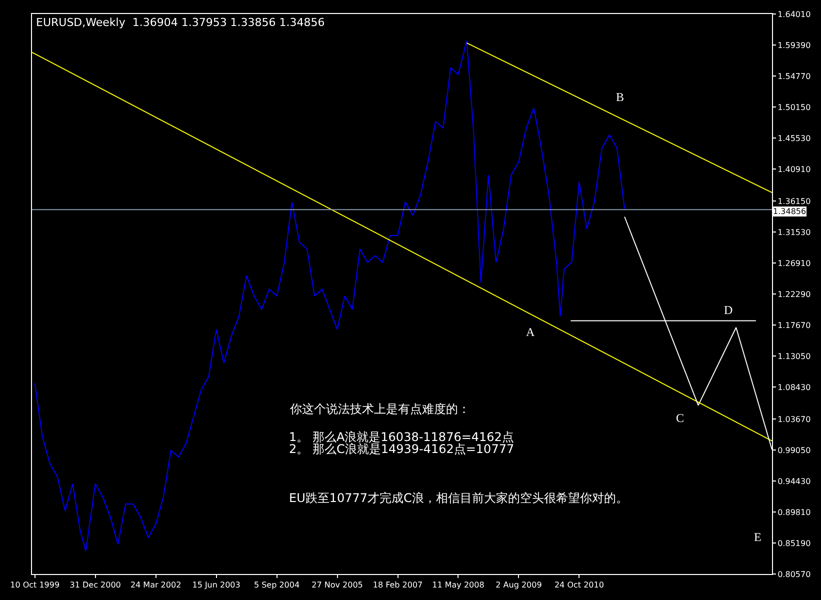  Describe the element at coordinates (156, 585) in the screenshot. I see `x-tick-label: 24 Mar 2002` at that location.